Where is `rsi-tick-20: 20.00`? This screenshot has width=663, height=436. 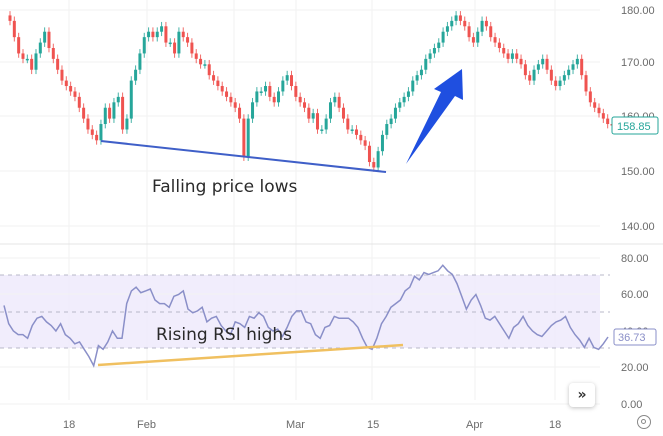
rsi-tick-20: 20.00 is located at coordinates (635, 368).